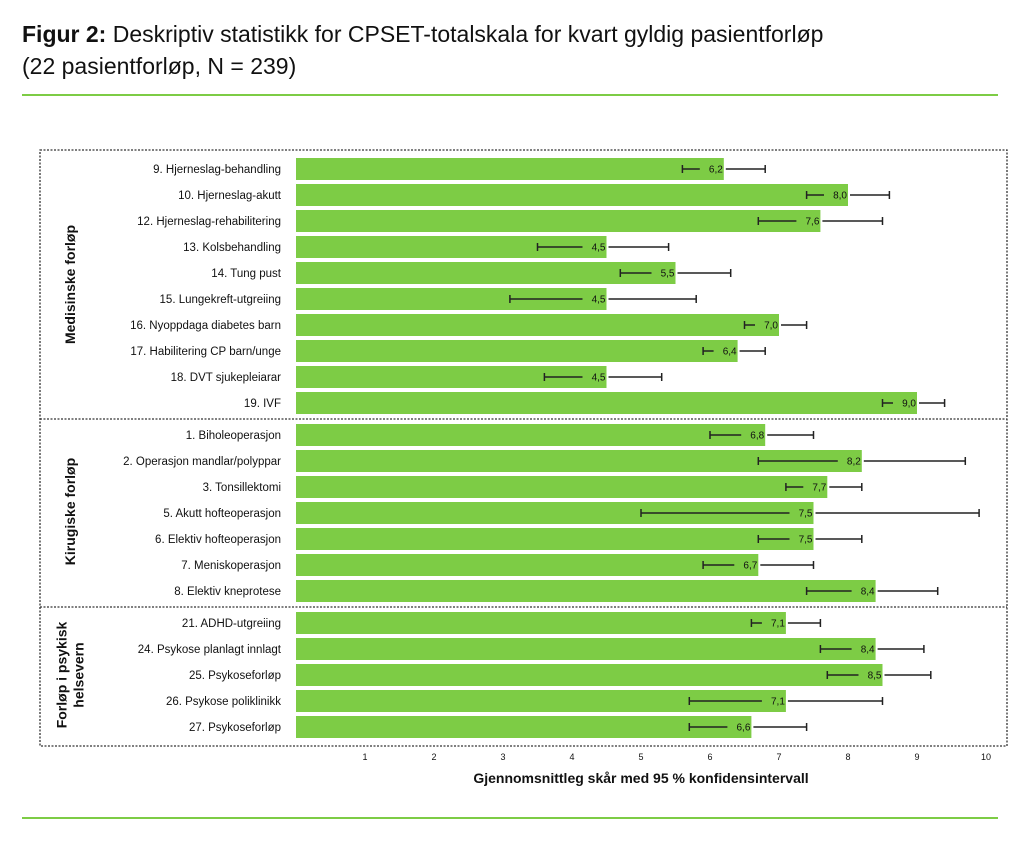 The image size is (1024, 844). What do you see at coordinates (235, 676) in the screenshot?
I see `category-label: 25. Psykoseforløp` at bounding box center [235, 676].